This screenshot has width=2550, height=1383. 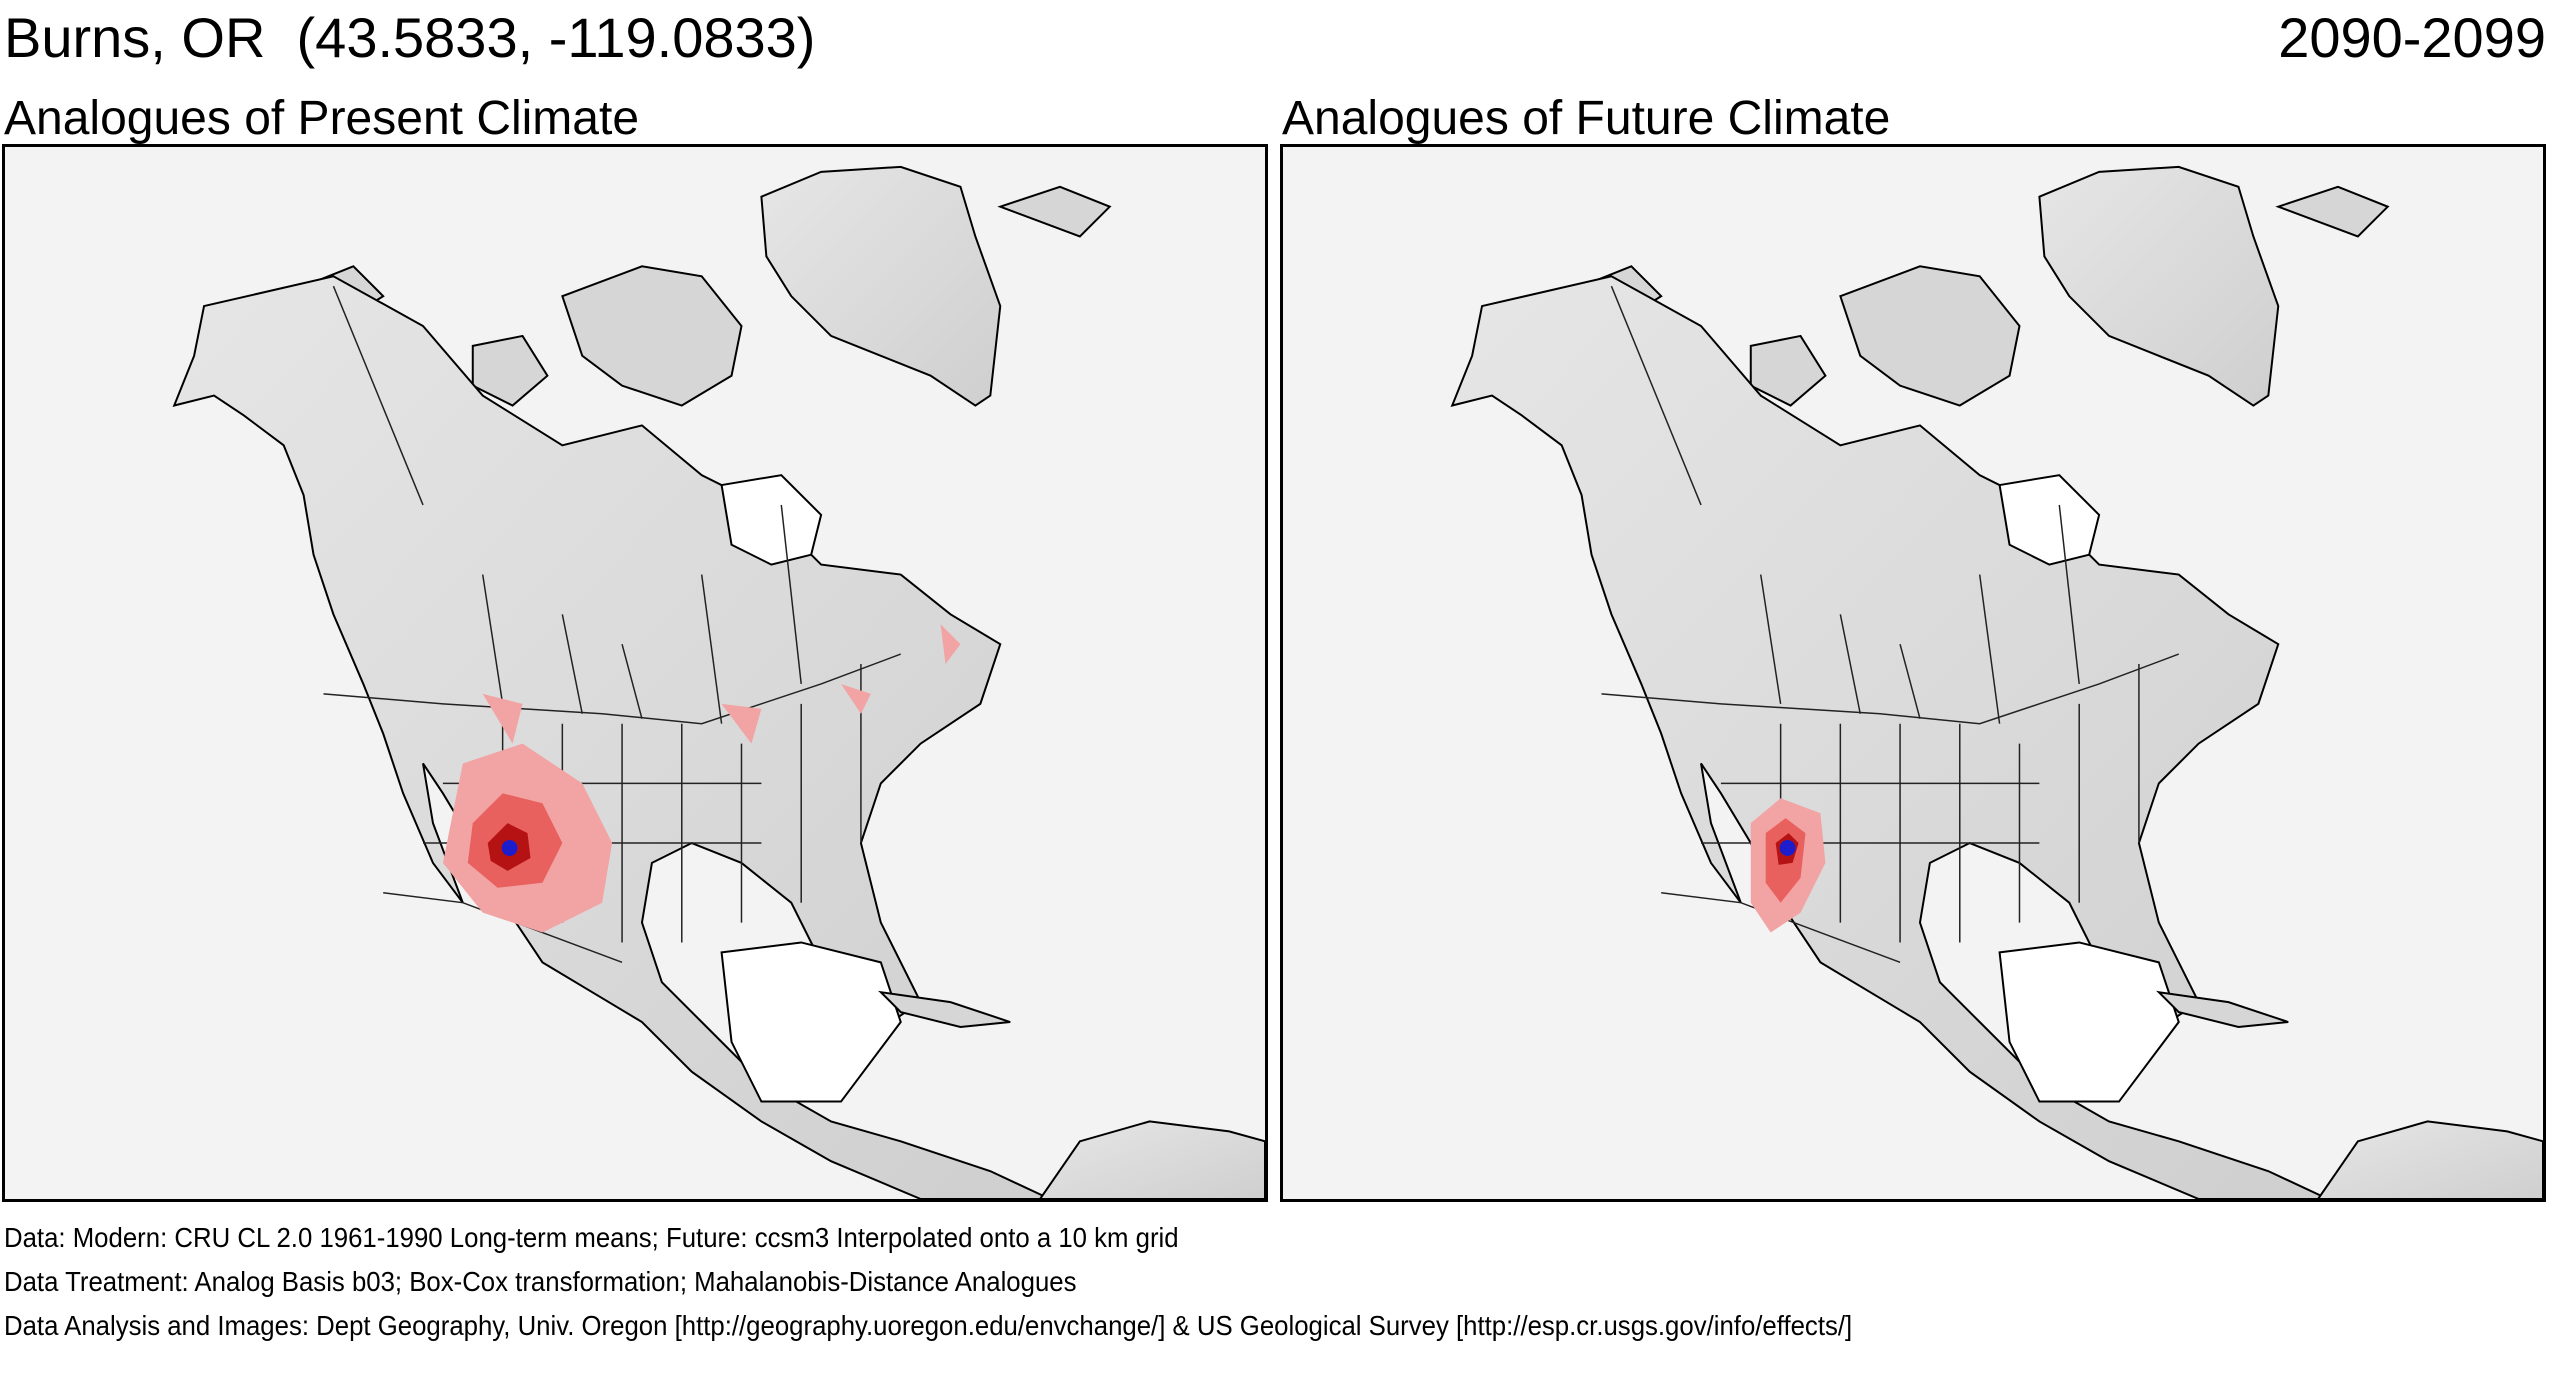 I want to click on analogue-region-present, so click(x=701, y=778).